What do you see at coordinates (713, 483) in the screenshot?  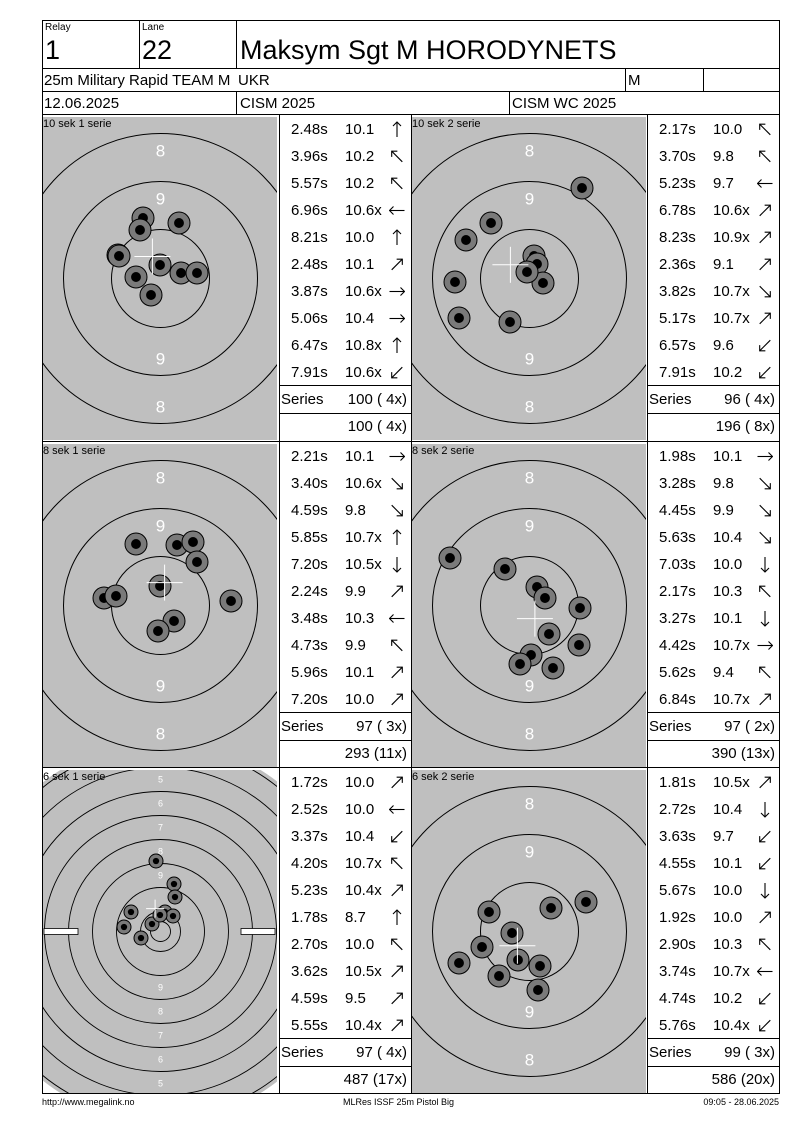 I see `shot-row: 3.28s 9.8` at bounding box center [713, 483].